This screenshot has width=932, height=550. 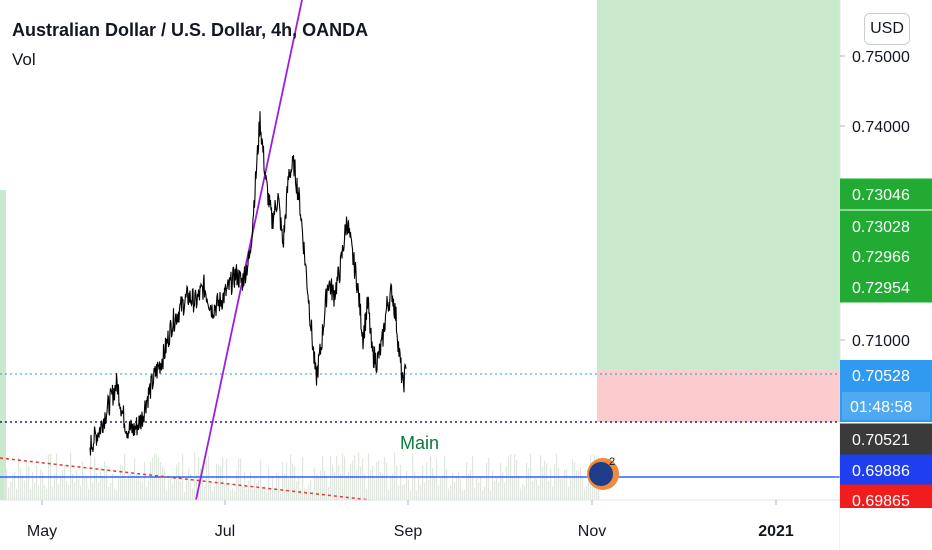 What do you see at coordinates (185, 479) in the screenshot?
I see `red-trend-line` at bounding box center [185, 479].